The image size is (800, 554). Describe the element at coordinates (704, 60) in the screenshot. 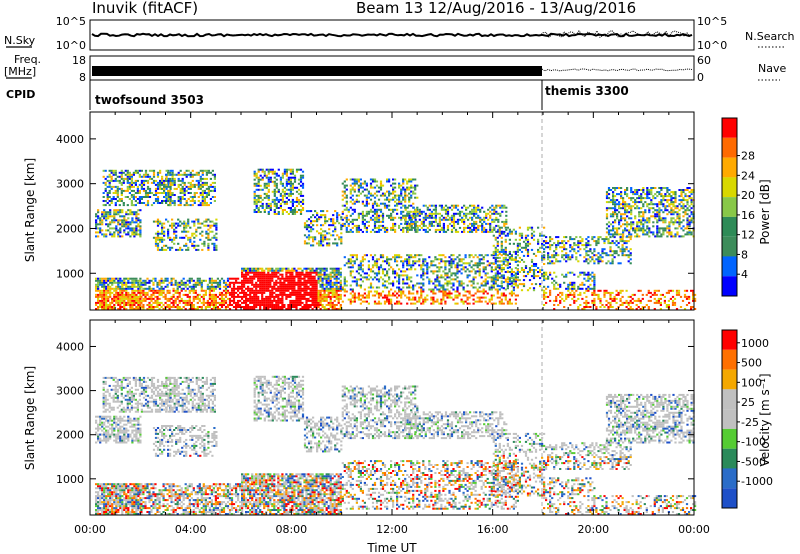

I see `nave-tick-top: 60` at that location.